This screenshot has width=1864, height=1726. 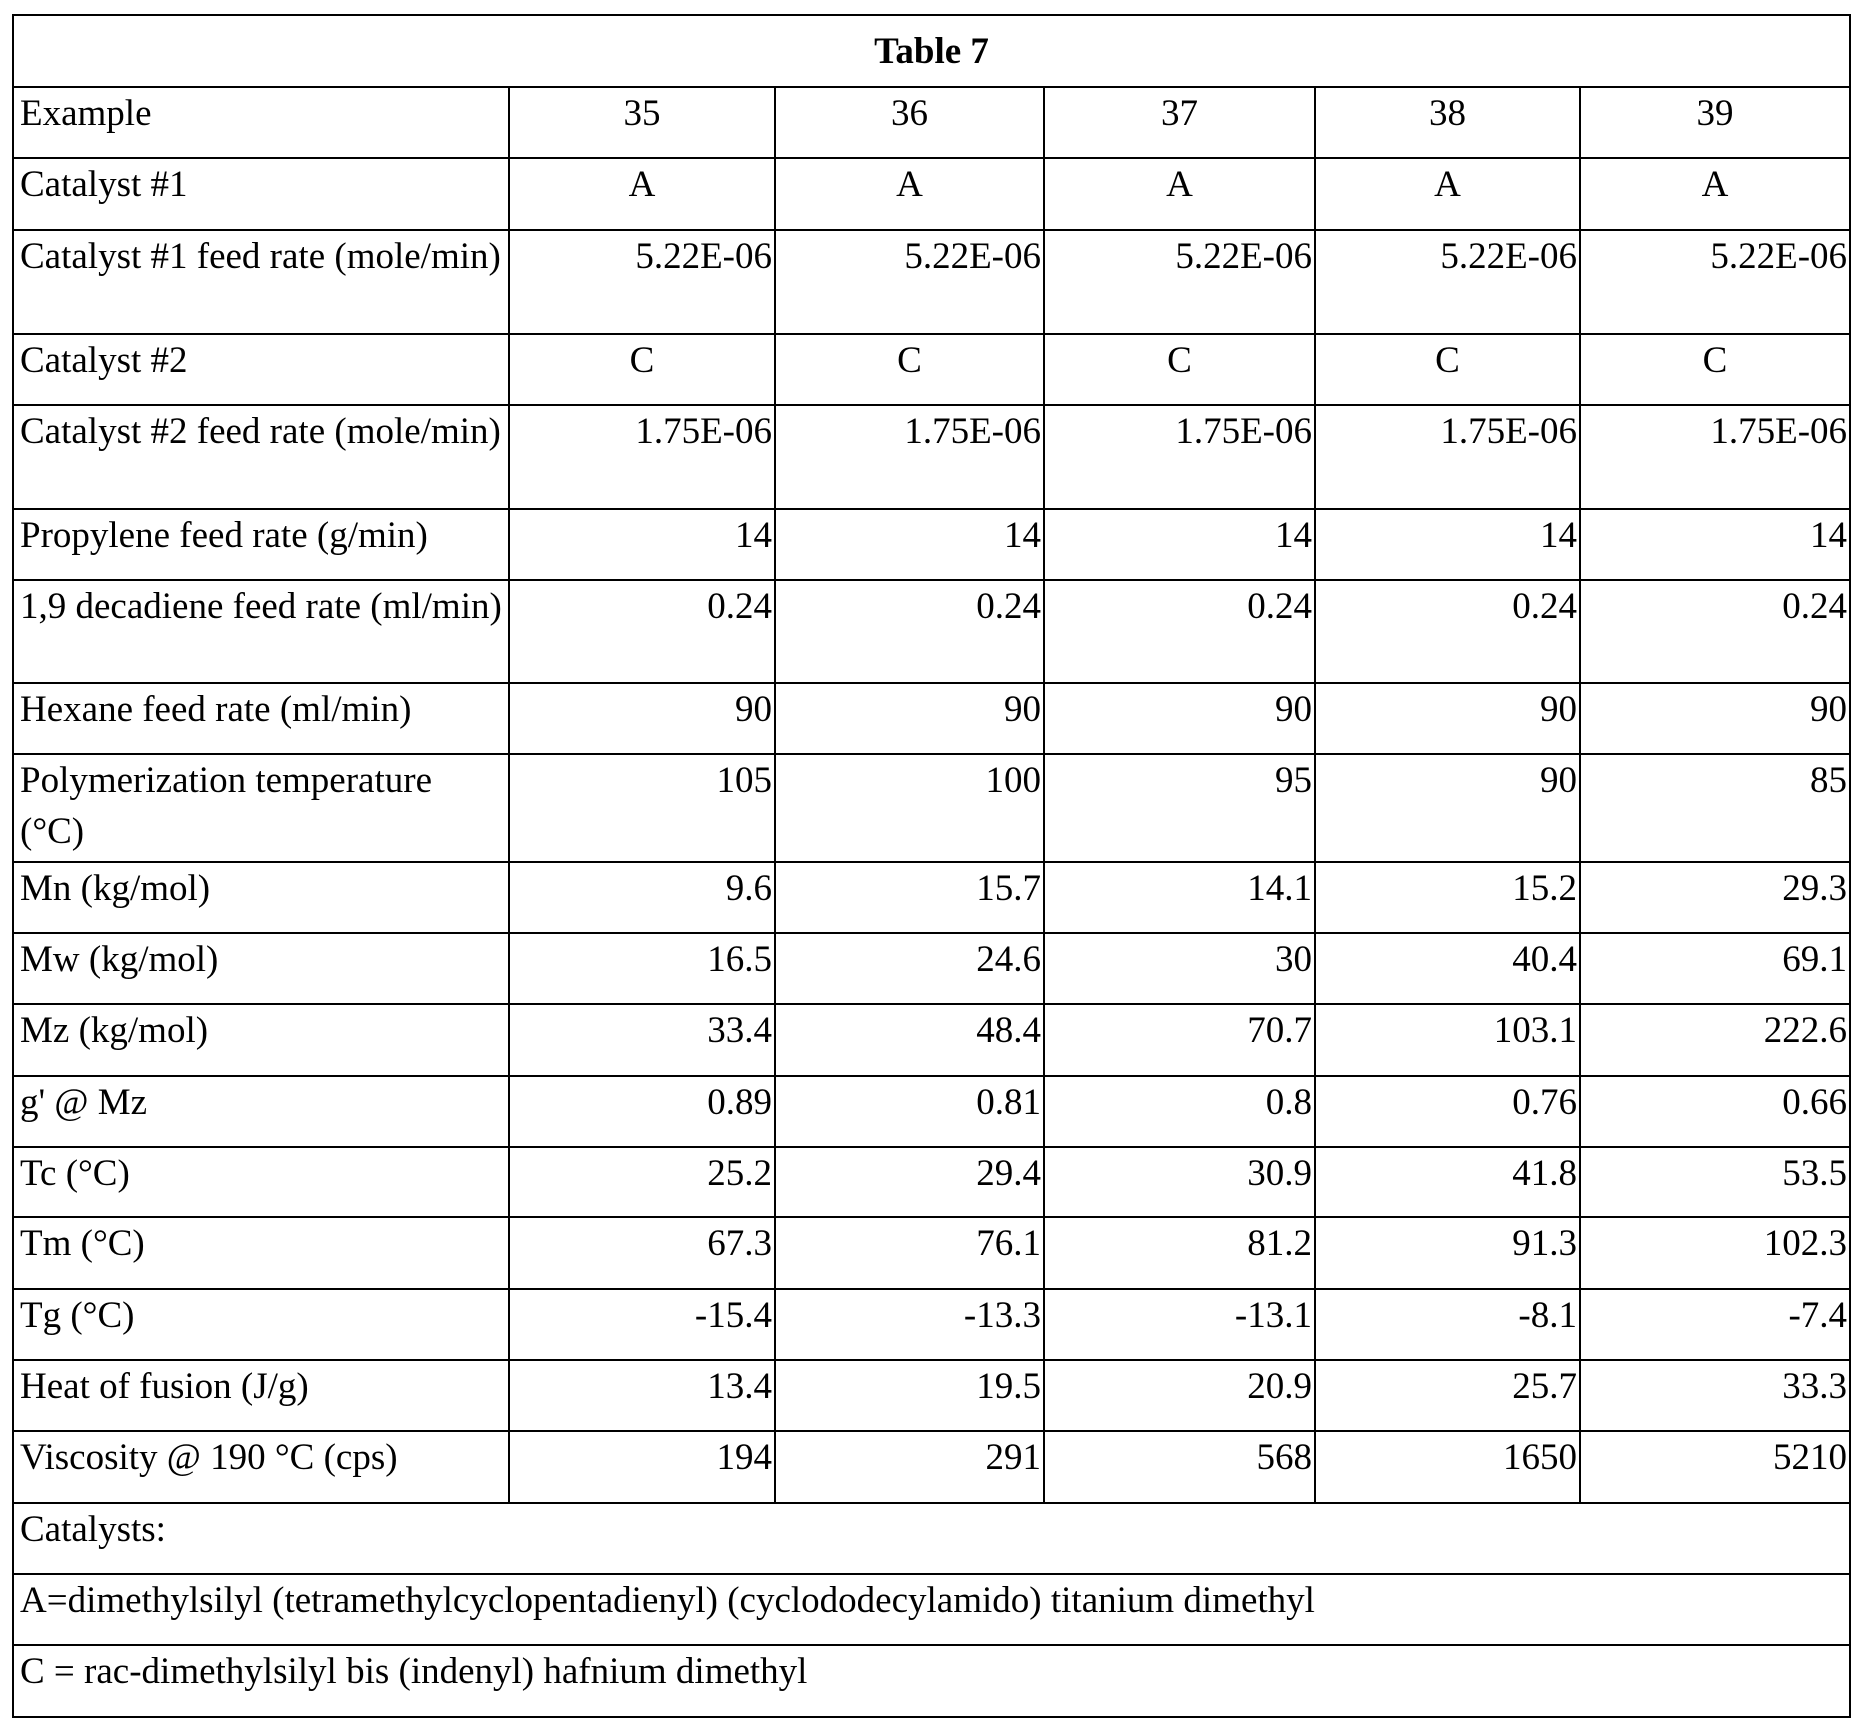 I want to click on cell: 222.6, so click(x=1715, y=1040).